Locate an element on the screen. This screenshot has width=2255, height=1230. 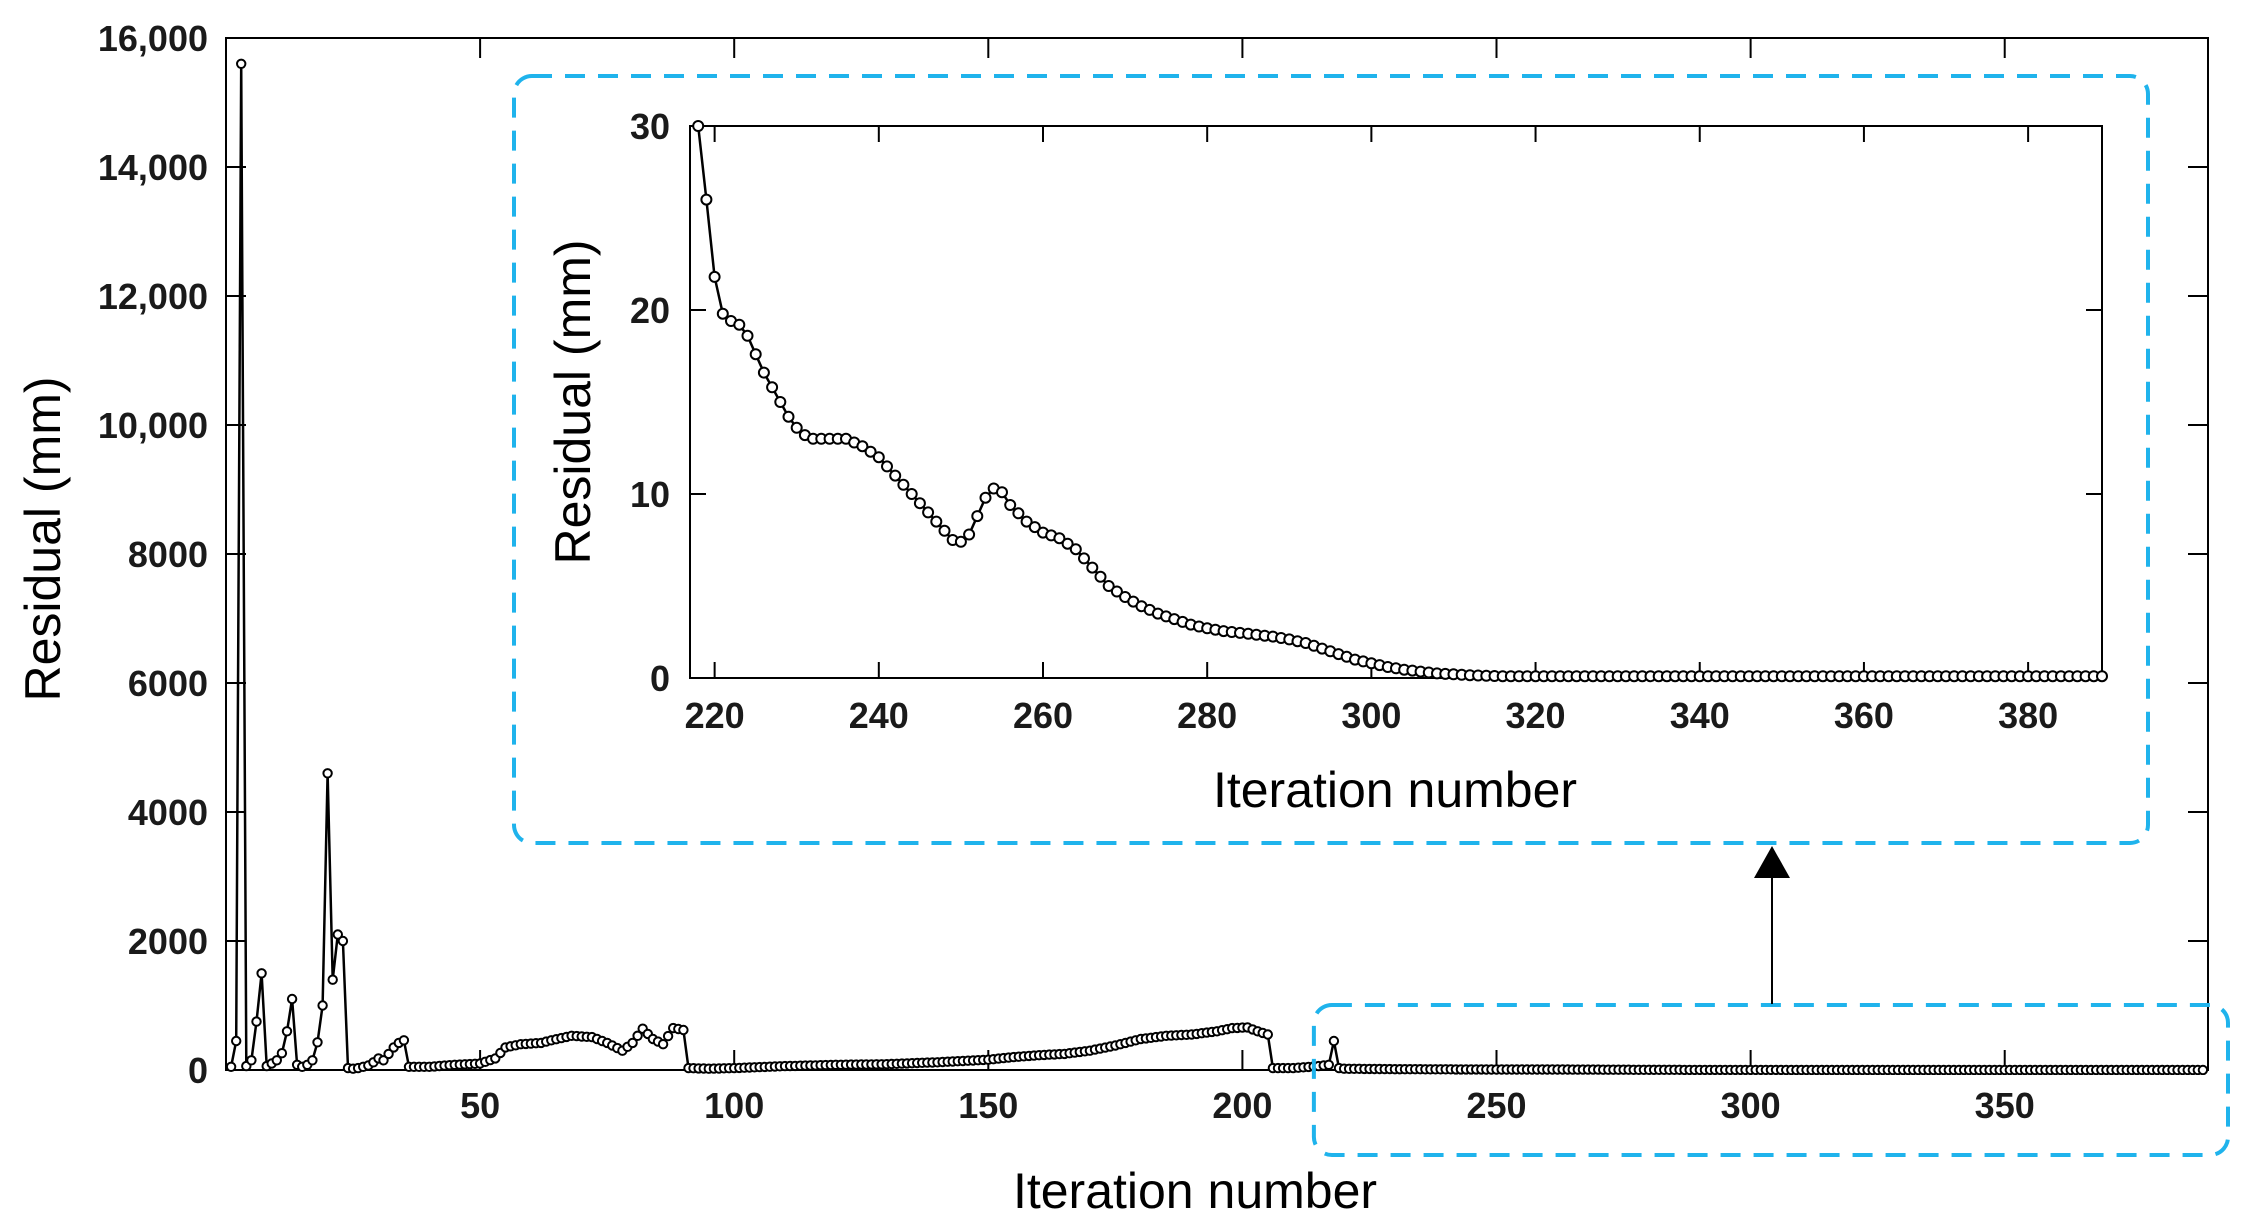
inset-y-tick-label: 30 is located at coordinates (650, 126).